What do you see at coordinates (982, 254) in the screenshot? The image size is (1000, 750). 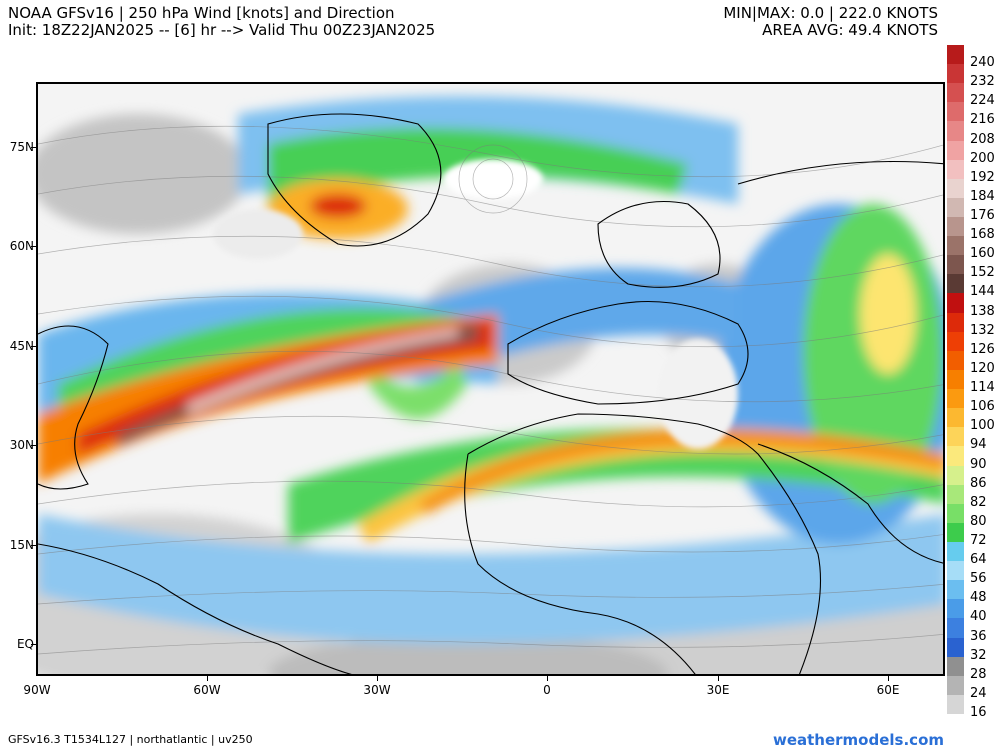 I see `colorbar-level-label: 160` at bounding box center [982, 254].